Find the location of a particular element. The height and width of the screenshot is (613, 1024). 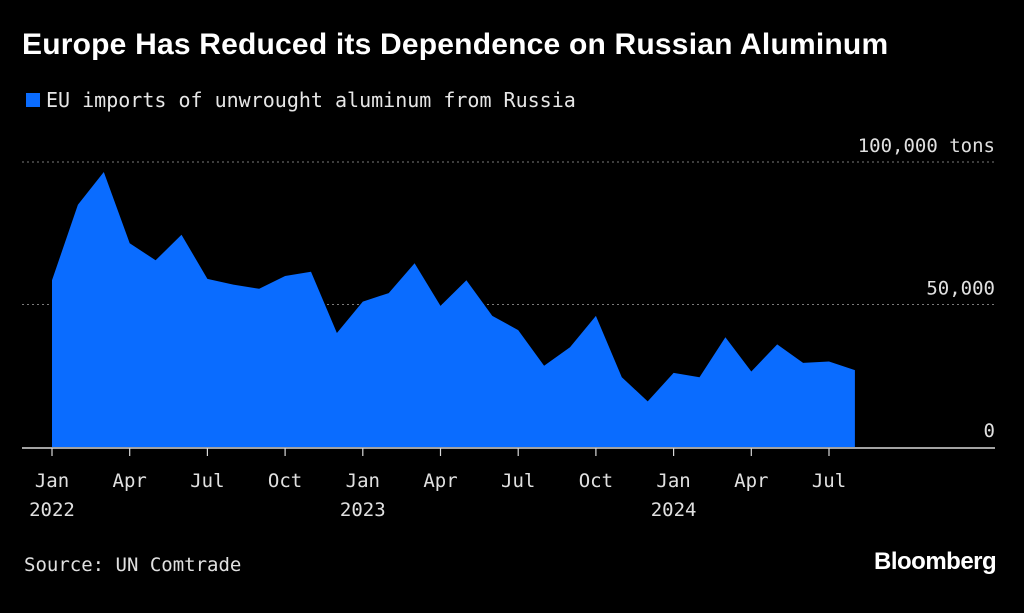

y-tick-label: 100,000 tons is located at coordinates (926, 146).